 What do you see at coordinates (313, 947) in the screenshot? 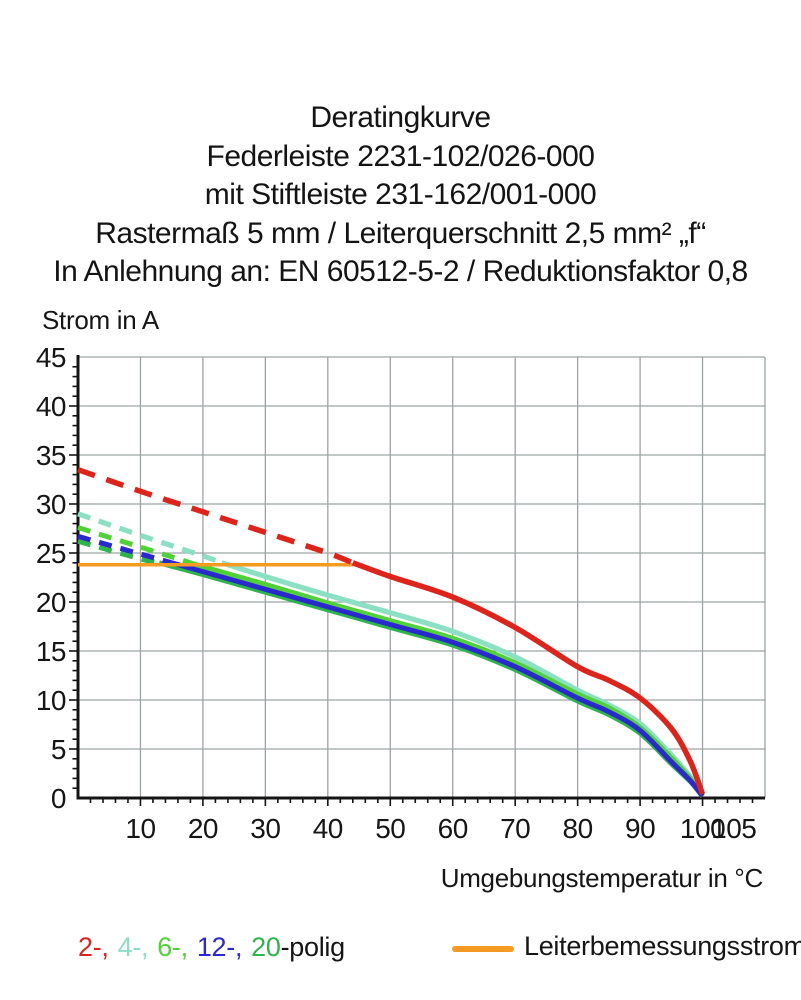
I see `legend-suffix-polig: -polig` at bounding box center [313, 947].